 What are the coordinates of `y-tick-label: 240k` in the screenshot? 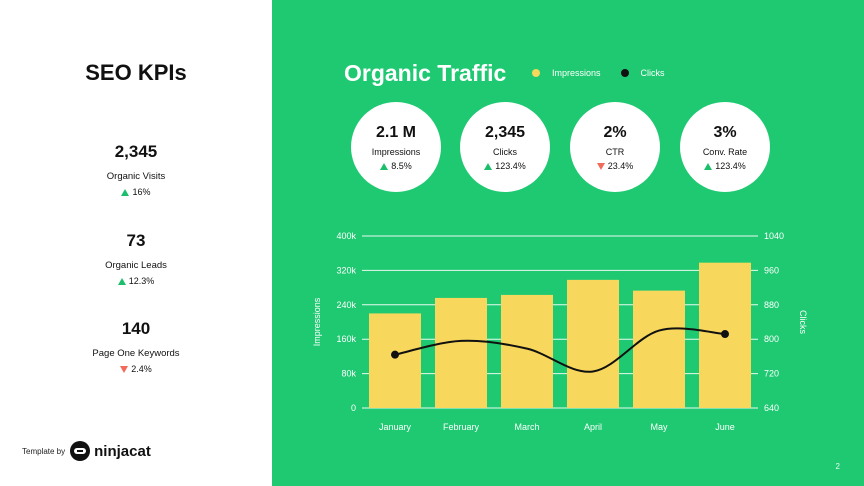 It's located at (346, 305).